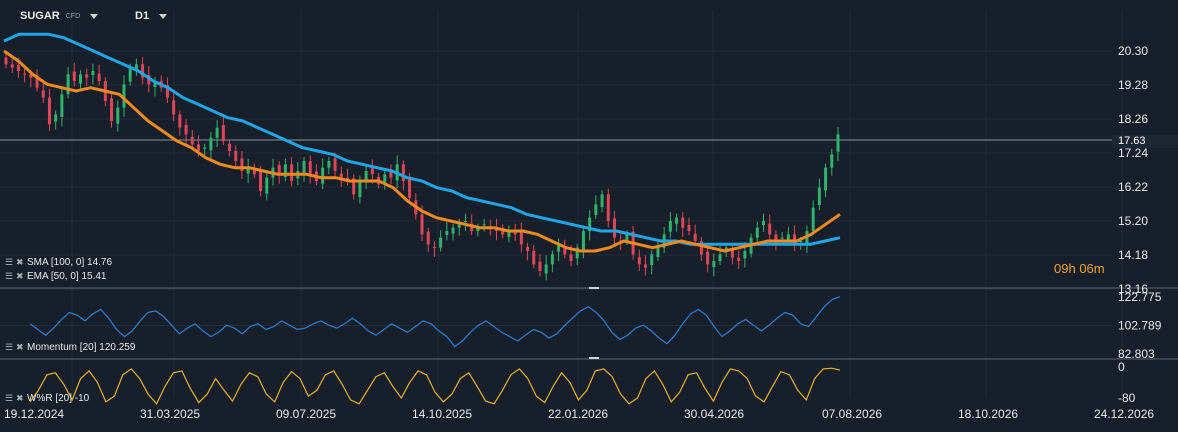  What do you see at coordinates (435, 386) in the screenshot?
I see `wpr-line` at bounding box center [435, 386].